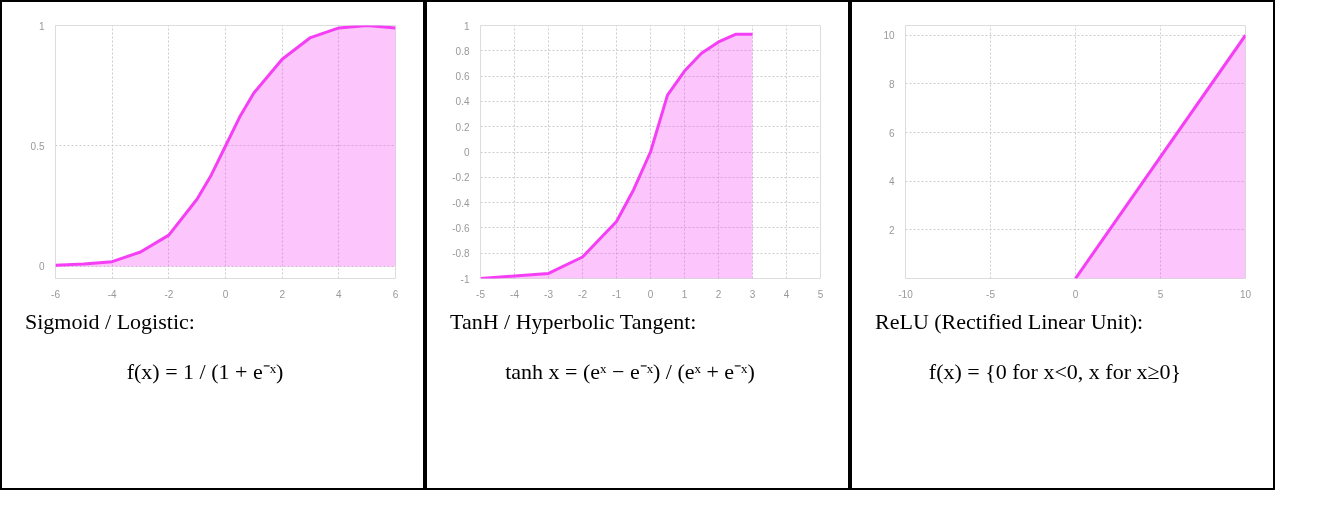  Describe the element at coordinates (684, 294) in the screenshot. I see `x-tick-label: 1` at that location.